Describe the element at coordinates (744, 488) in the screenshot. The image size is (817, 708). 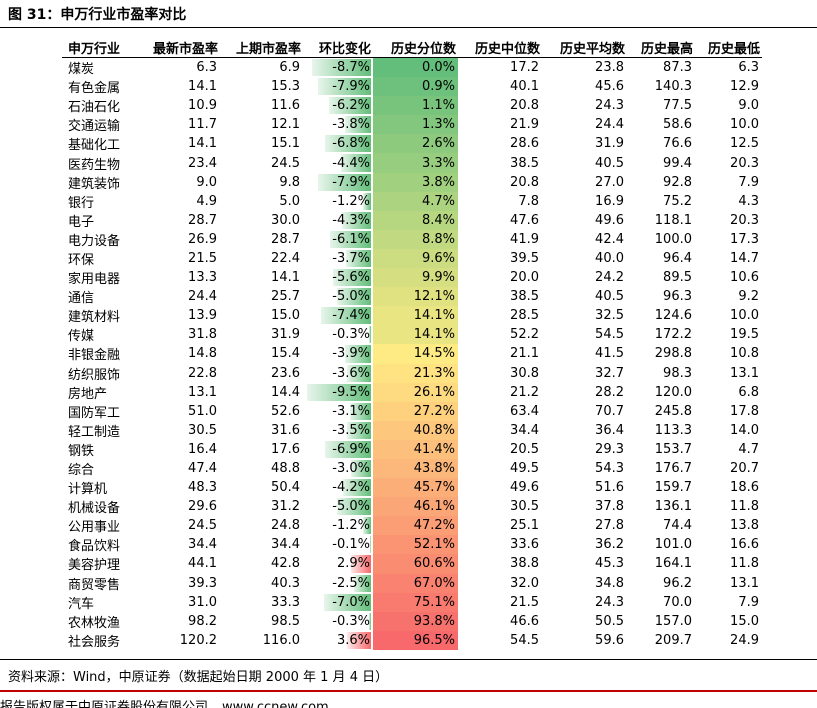
I see `table-cell: 18.6` at that location.